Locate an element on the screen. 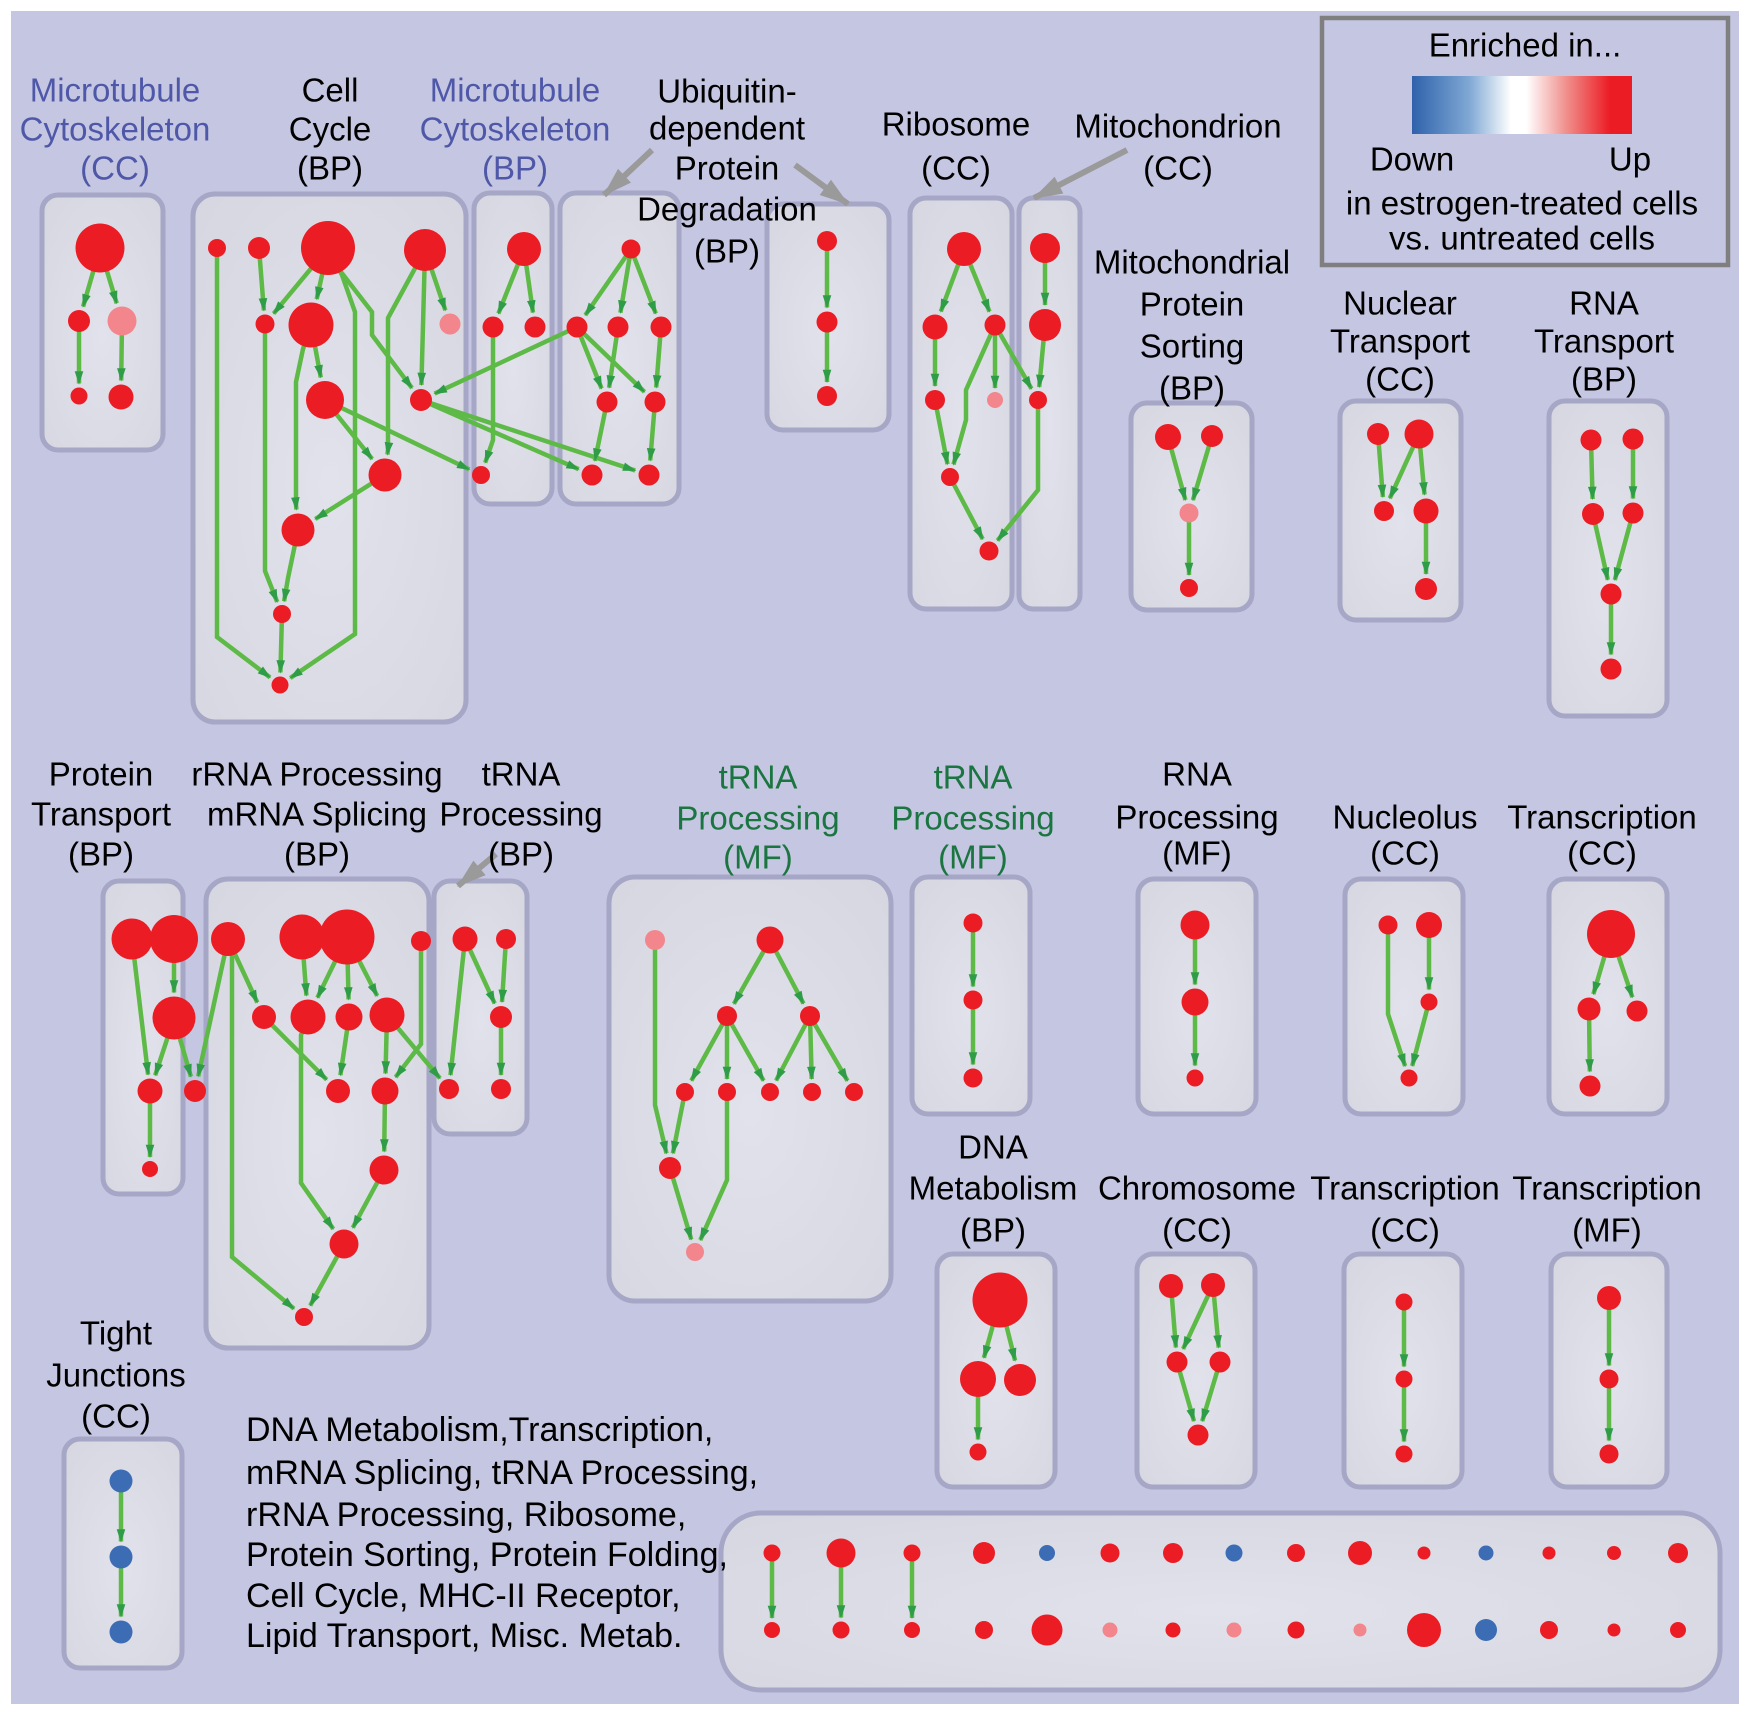 Image resolution: width=1750 pixels, height=1720 pixels. svg-text: Nuclear is located at coordinates (1400, 303).